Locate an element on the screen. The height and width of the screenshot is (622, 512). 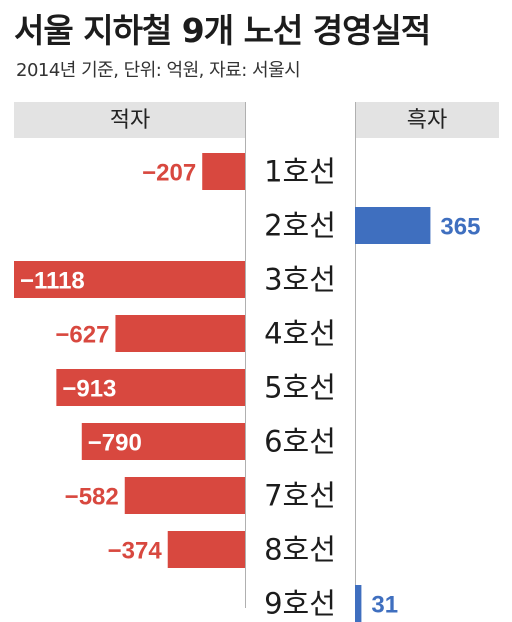
category-label: 8호선 is located at coordinates (300, 550).